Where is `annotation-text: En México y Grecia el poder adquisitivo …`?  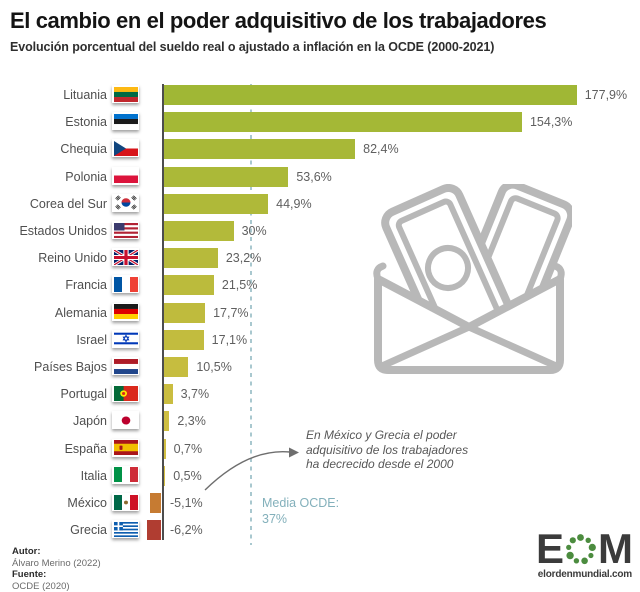 annotation-text: En México y Grecia el poder adquisitivo … is located at coordinates (411, 450).